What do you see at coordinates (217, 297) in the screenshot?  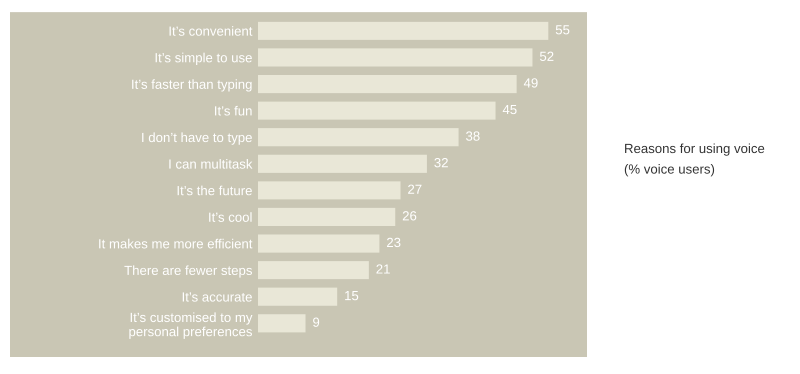 I see `y-tick-label: It’s accurate` at bounding box center [217, 297].